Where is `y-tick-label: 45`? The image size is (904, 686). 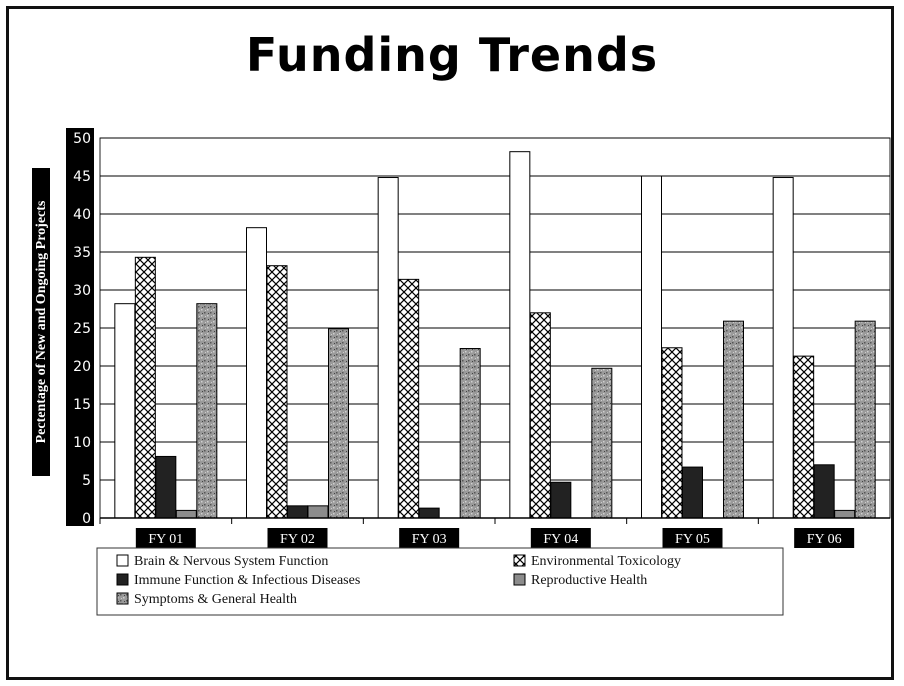
y-tick-label: 45 is located at coordinates (82, 177).